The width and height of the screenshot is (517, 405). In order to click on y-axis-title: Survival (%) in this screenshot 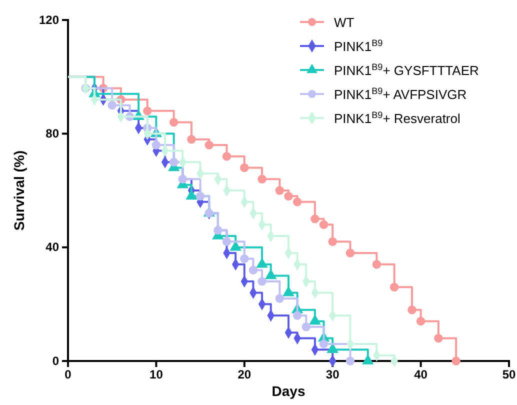, I will do `click(19, 190)`.